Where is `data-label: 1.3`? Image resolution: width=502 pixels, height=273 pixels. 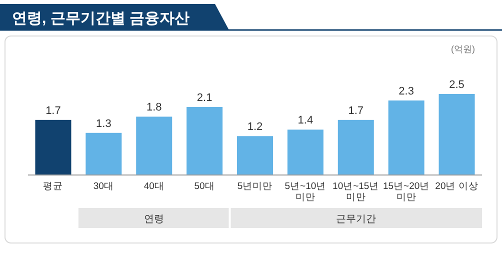
data-label: 1.3 is located at coordinates (104, 124).